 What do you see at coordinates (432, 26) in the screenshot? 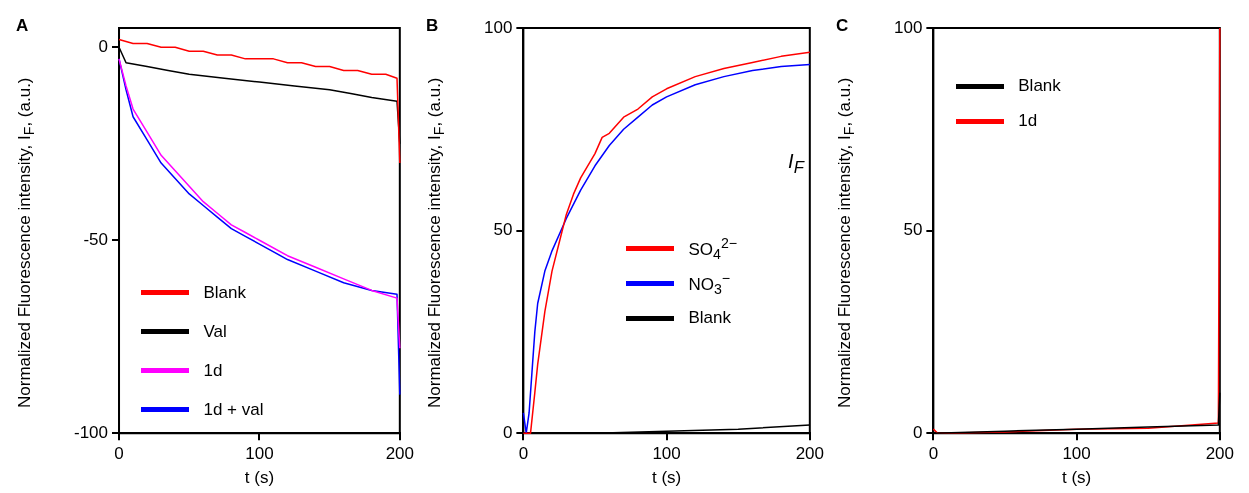
I see `chart-title: B` at bounding box center [432, 26].